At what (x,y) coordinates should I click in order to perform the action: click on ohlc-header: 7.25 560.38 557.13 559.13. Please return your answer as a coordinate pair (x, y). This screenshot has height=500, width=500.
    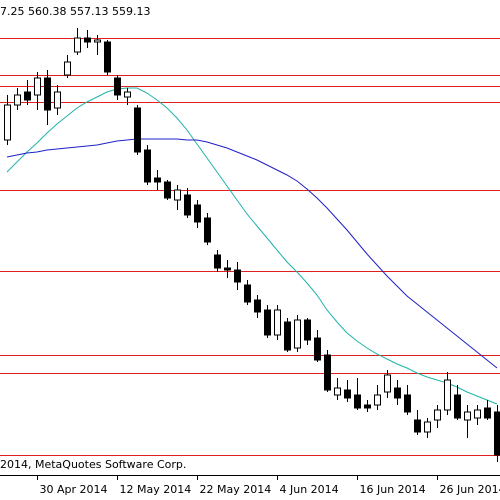
    Looking at the image, I should click on (75, 11).